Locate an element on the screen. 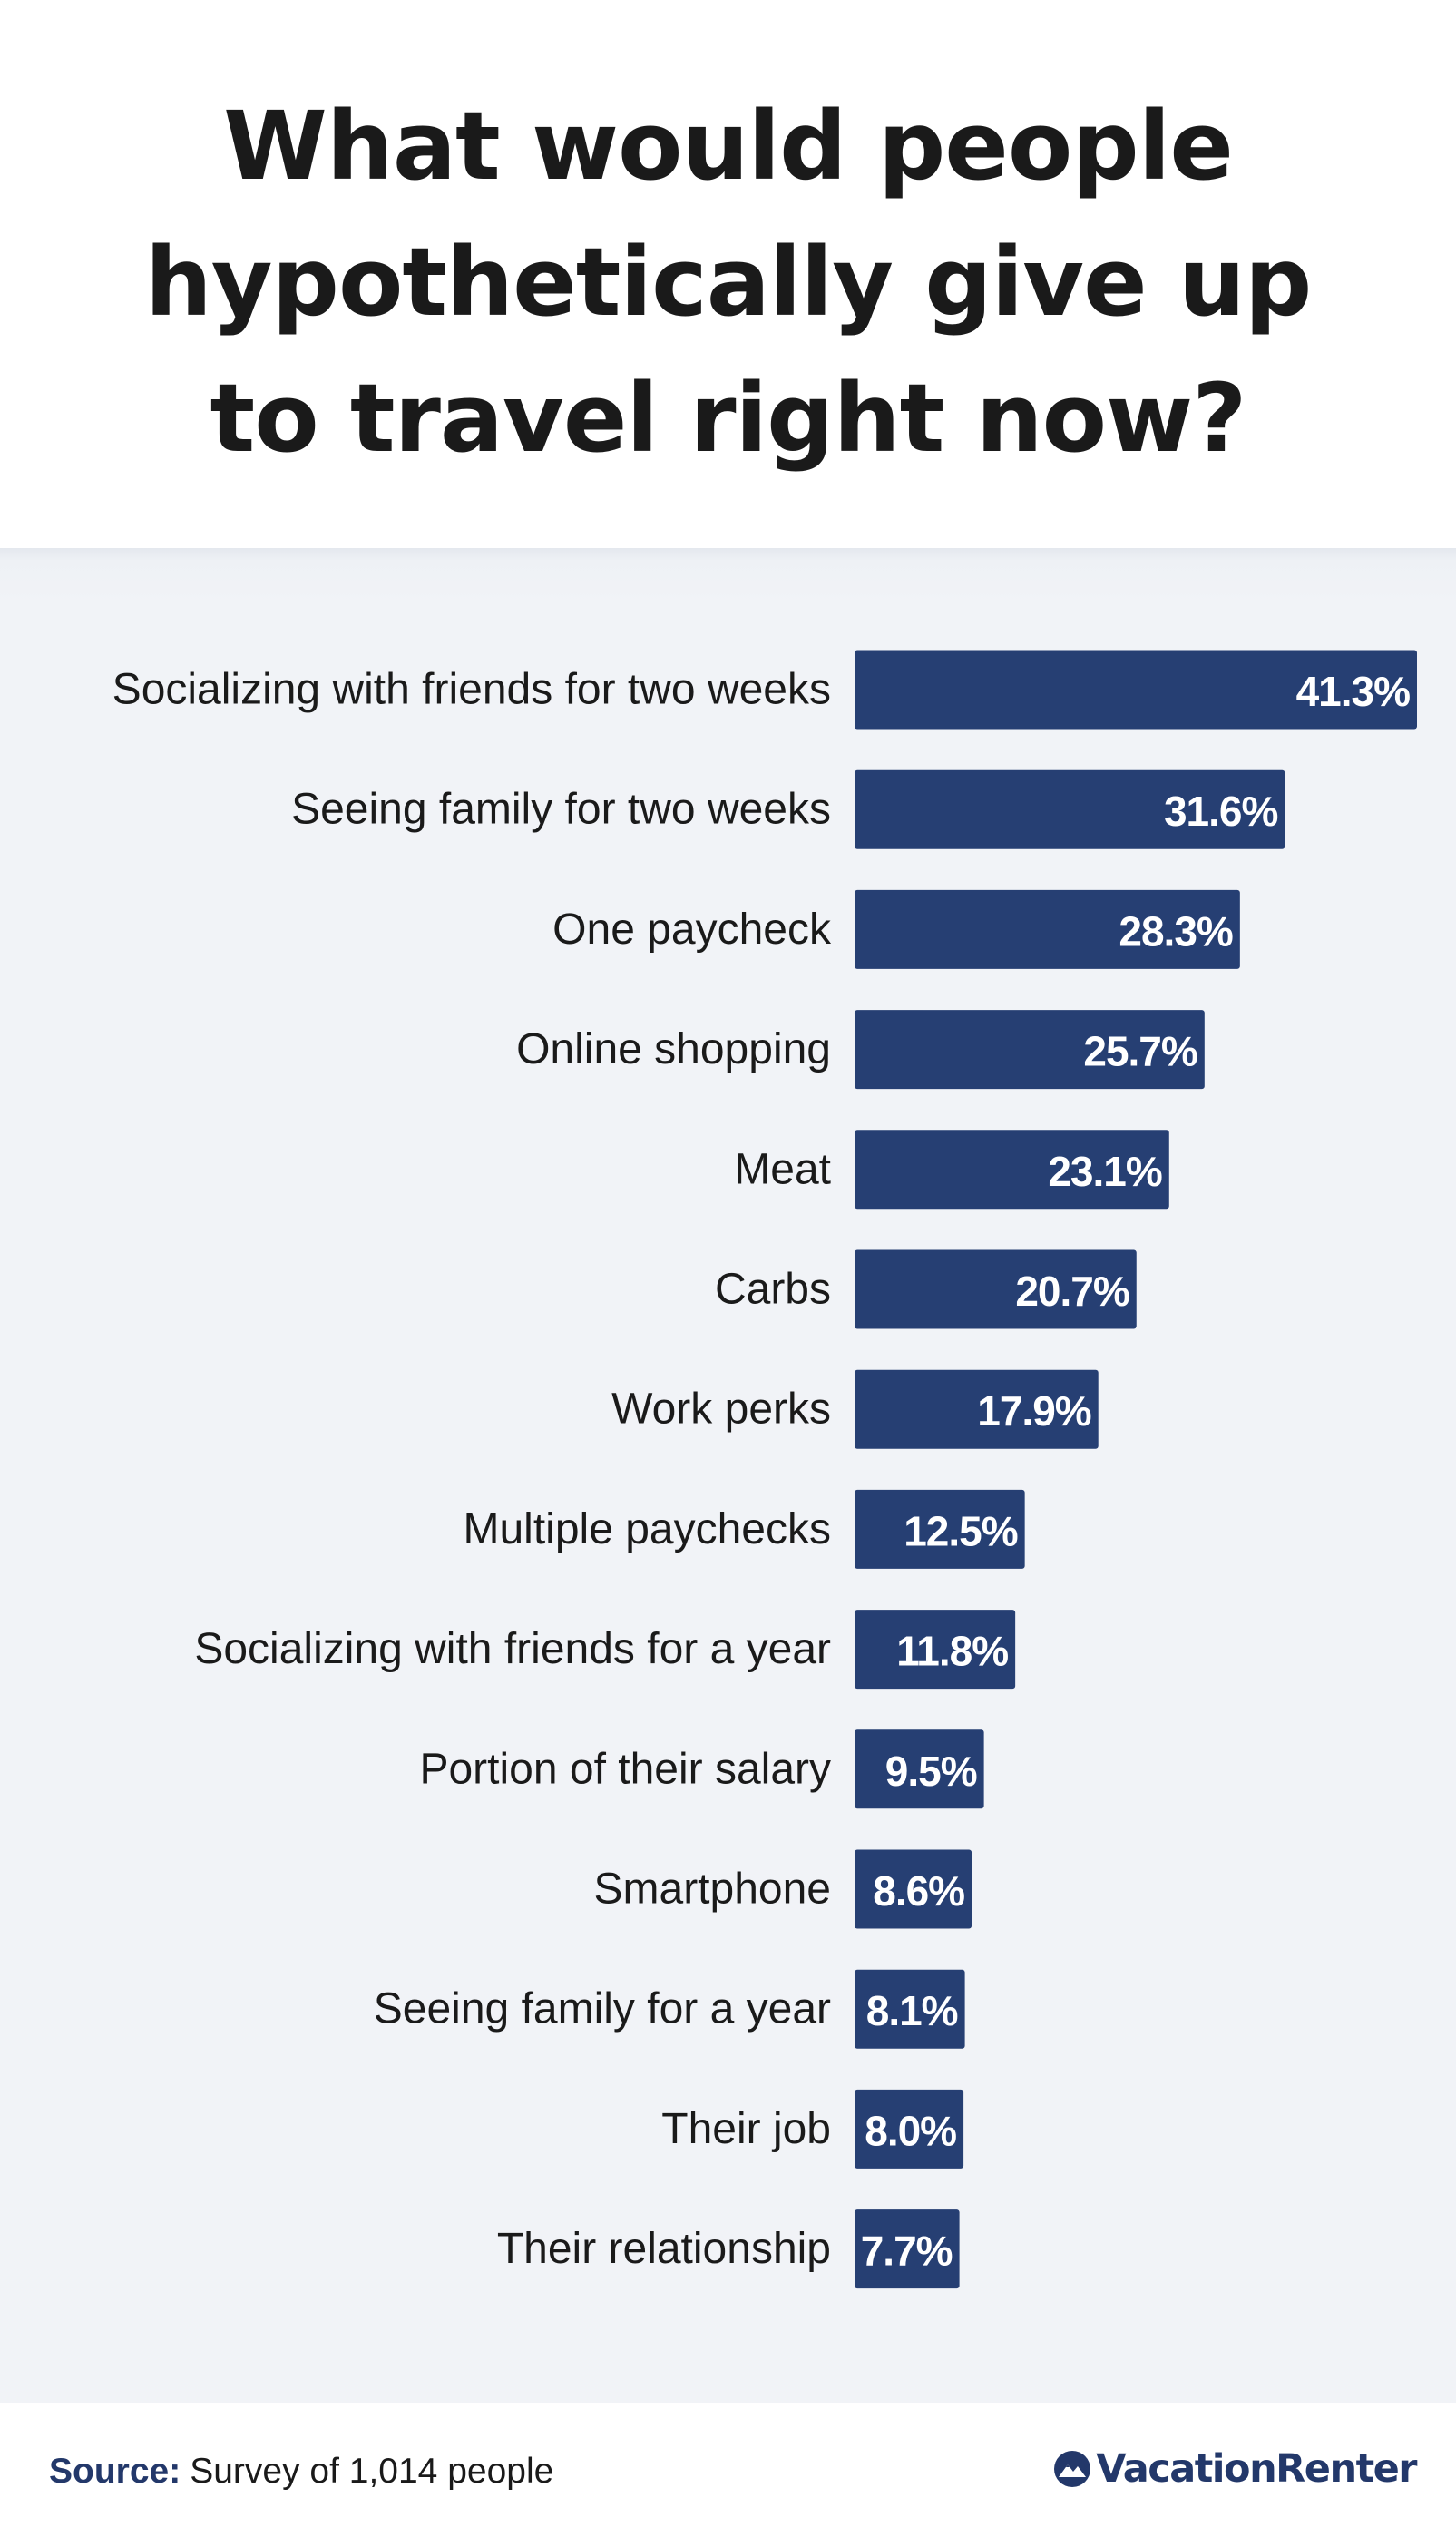  bar-row: Portion of their salary 9.5% is located at coordinates (701, 1769).